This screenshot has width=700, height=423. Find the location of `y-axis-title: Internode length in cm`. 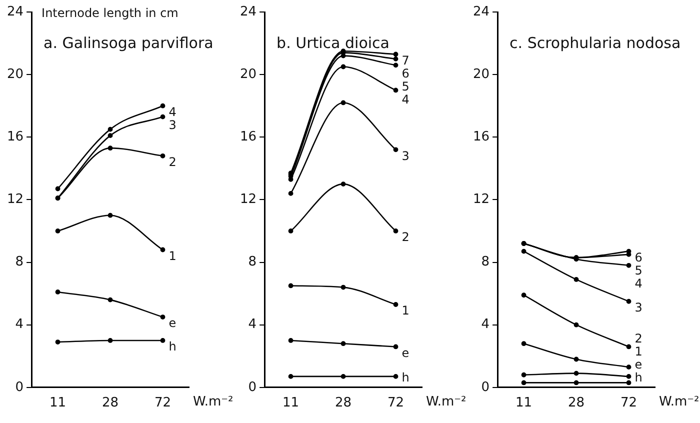

y-axis-title: Internode length in cm is located at coordinates (110, 13).